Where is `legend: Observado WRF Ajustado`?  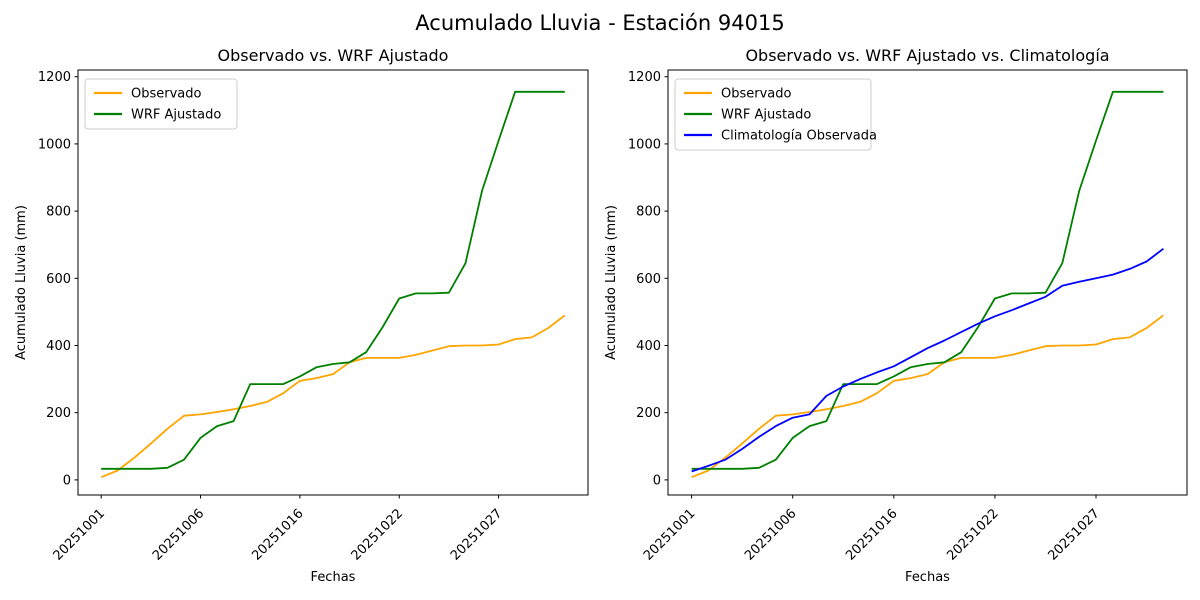
legend: Observado WRF Ajustado is located at coordinates (161, 104).